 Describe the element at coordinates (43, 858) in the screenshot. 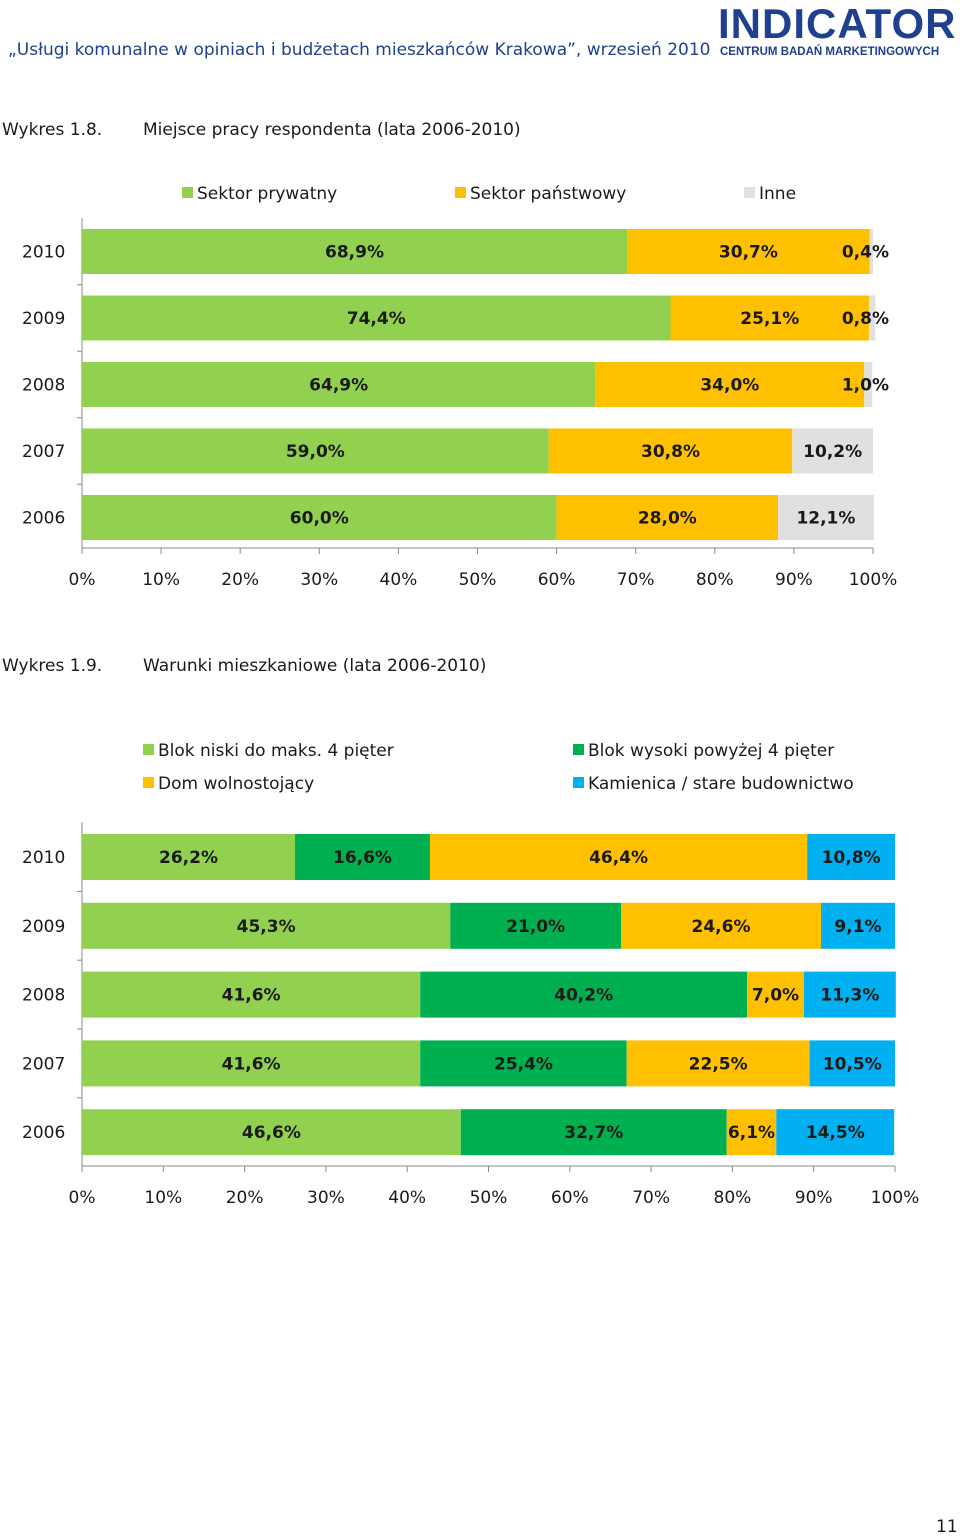

I see `category-label: 2010` at that location.